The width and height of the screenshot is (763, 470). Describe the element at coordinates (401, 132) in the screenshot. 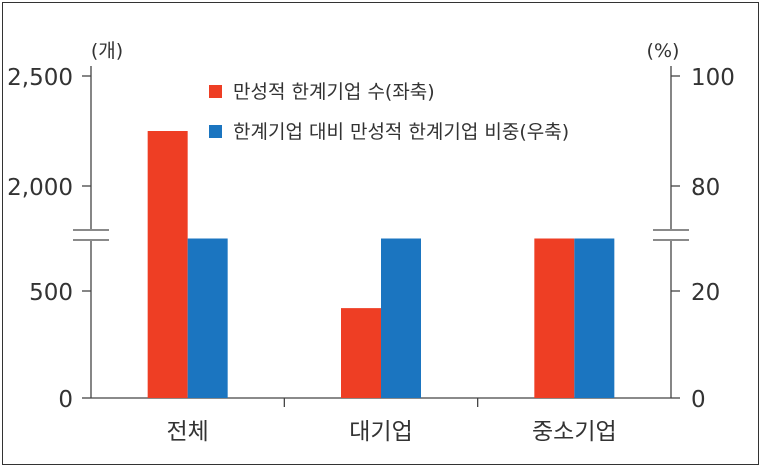

I see `legend-label-share: 한계기업 대비 만성적 한계기업 비중(우축)` at that location.